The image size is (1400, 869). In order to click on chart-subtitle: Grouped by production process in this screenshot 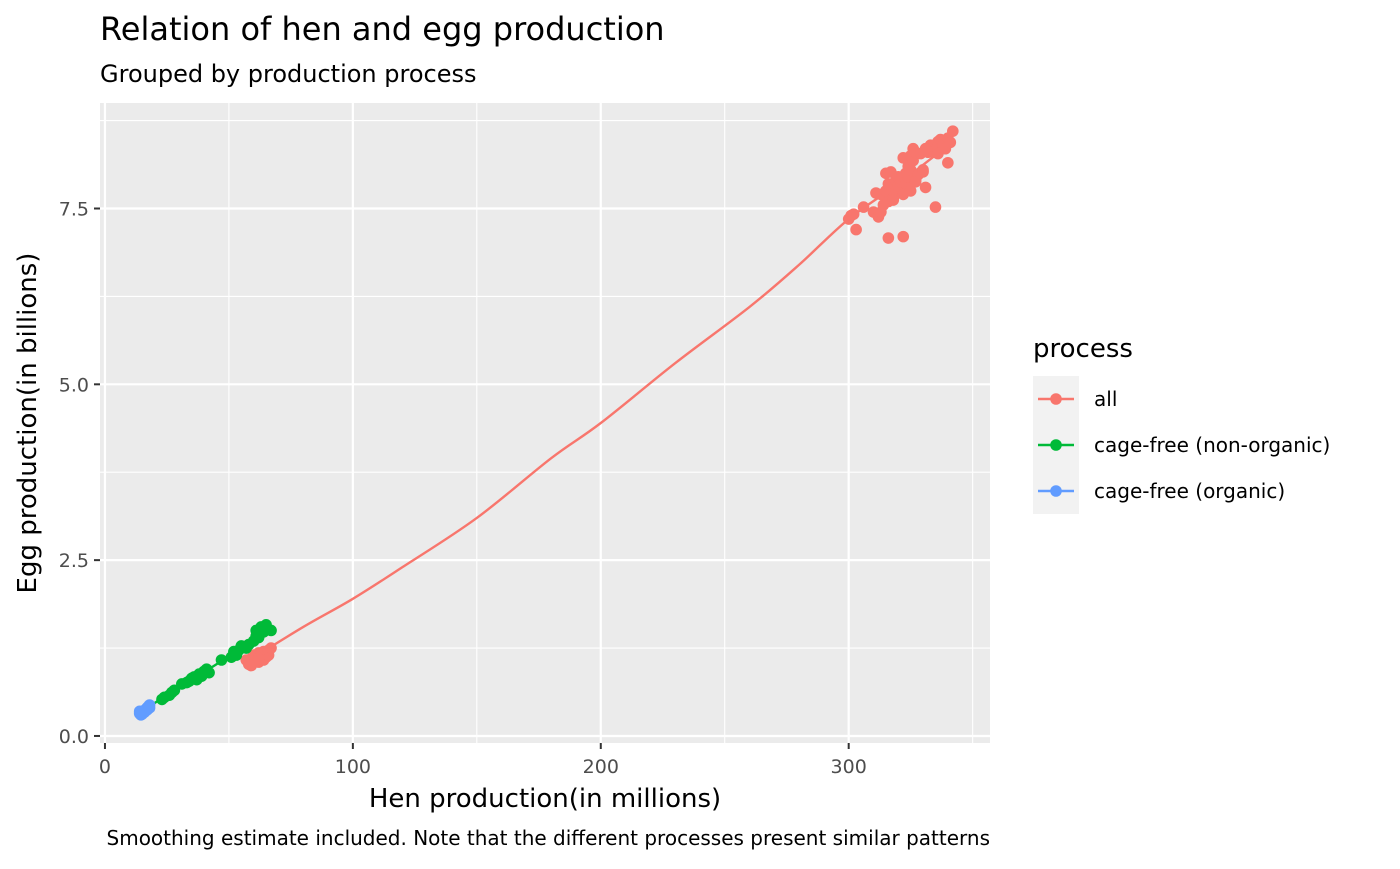, I will do `click(288, 74)`.